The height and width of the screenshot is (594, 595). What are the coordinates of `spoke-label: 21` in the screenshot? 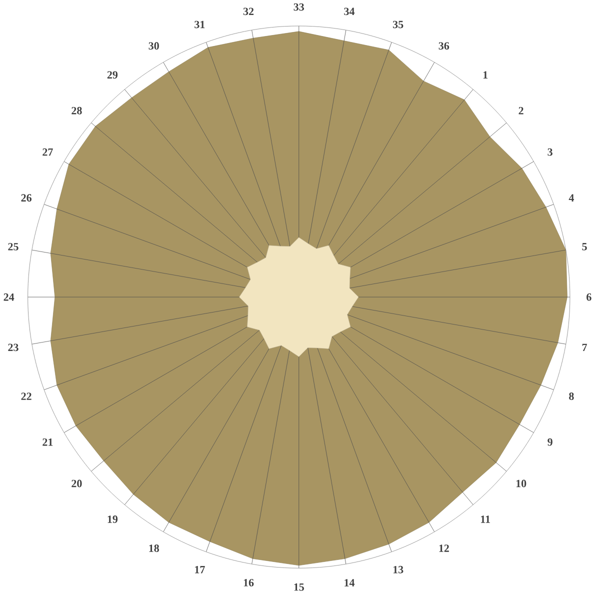 It's located at (47, 442).